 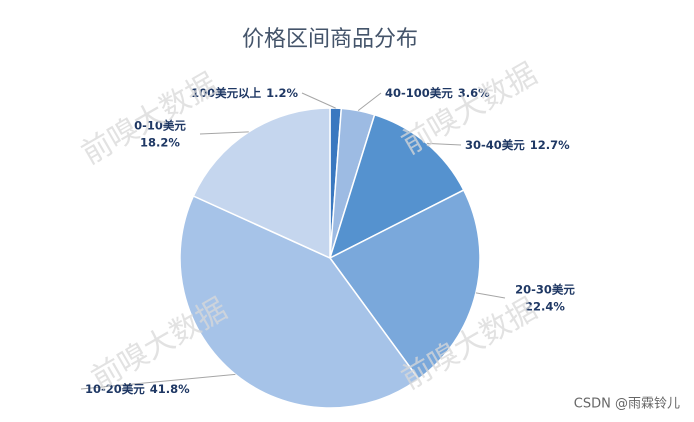 I want to click on category-label: 10-20美元, so click(x=115, y=389).